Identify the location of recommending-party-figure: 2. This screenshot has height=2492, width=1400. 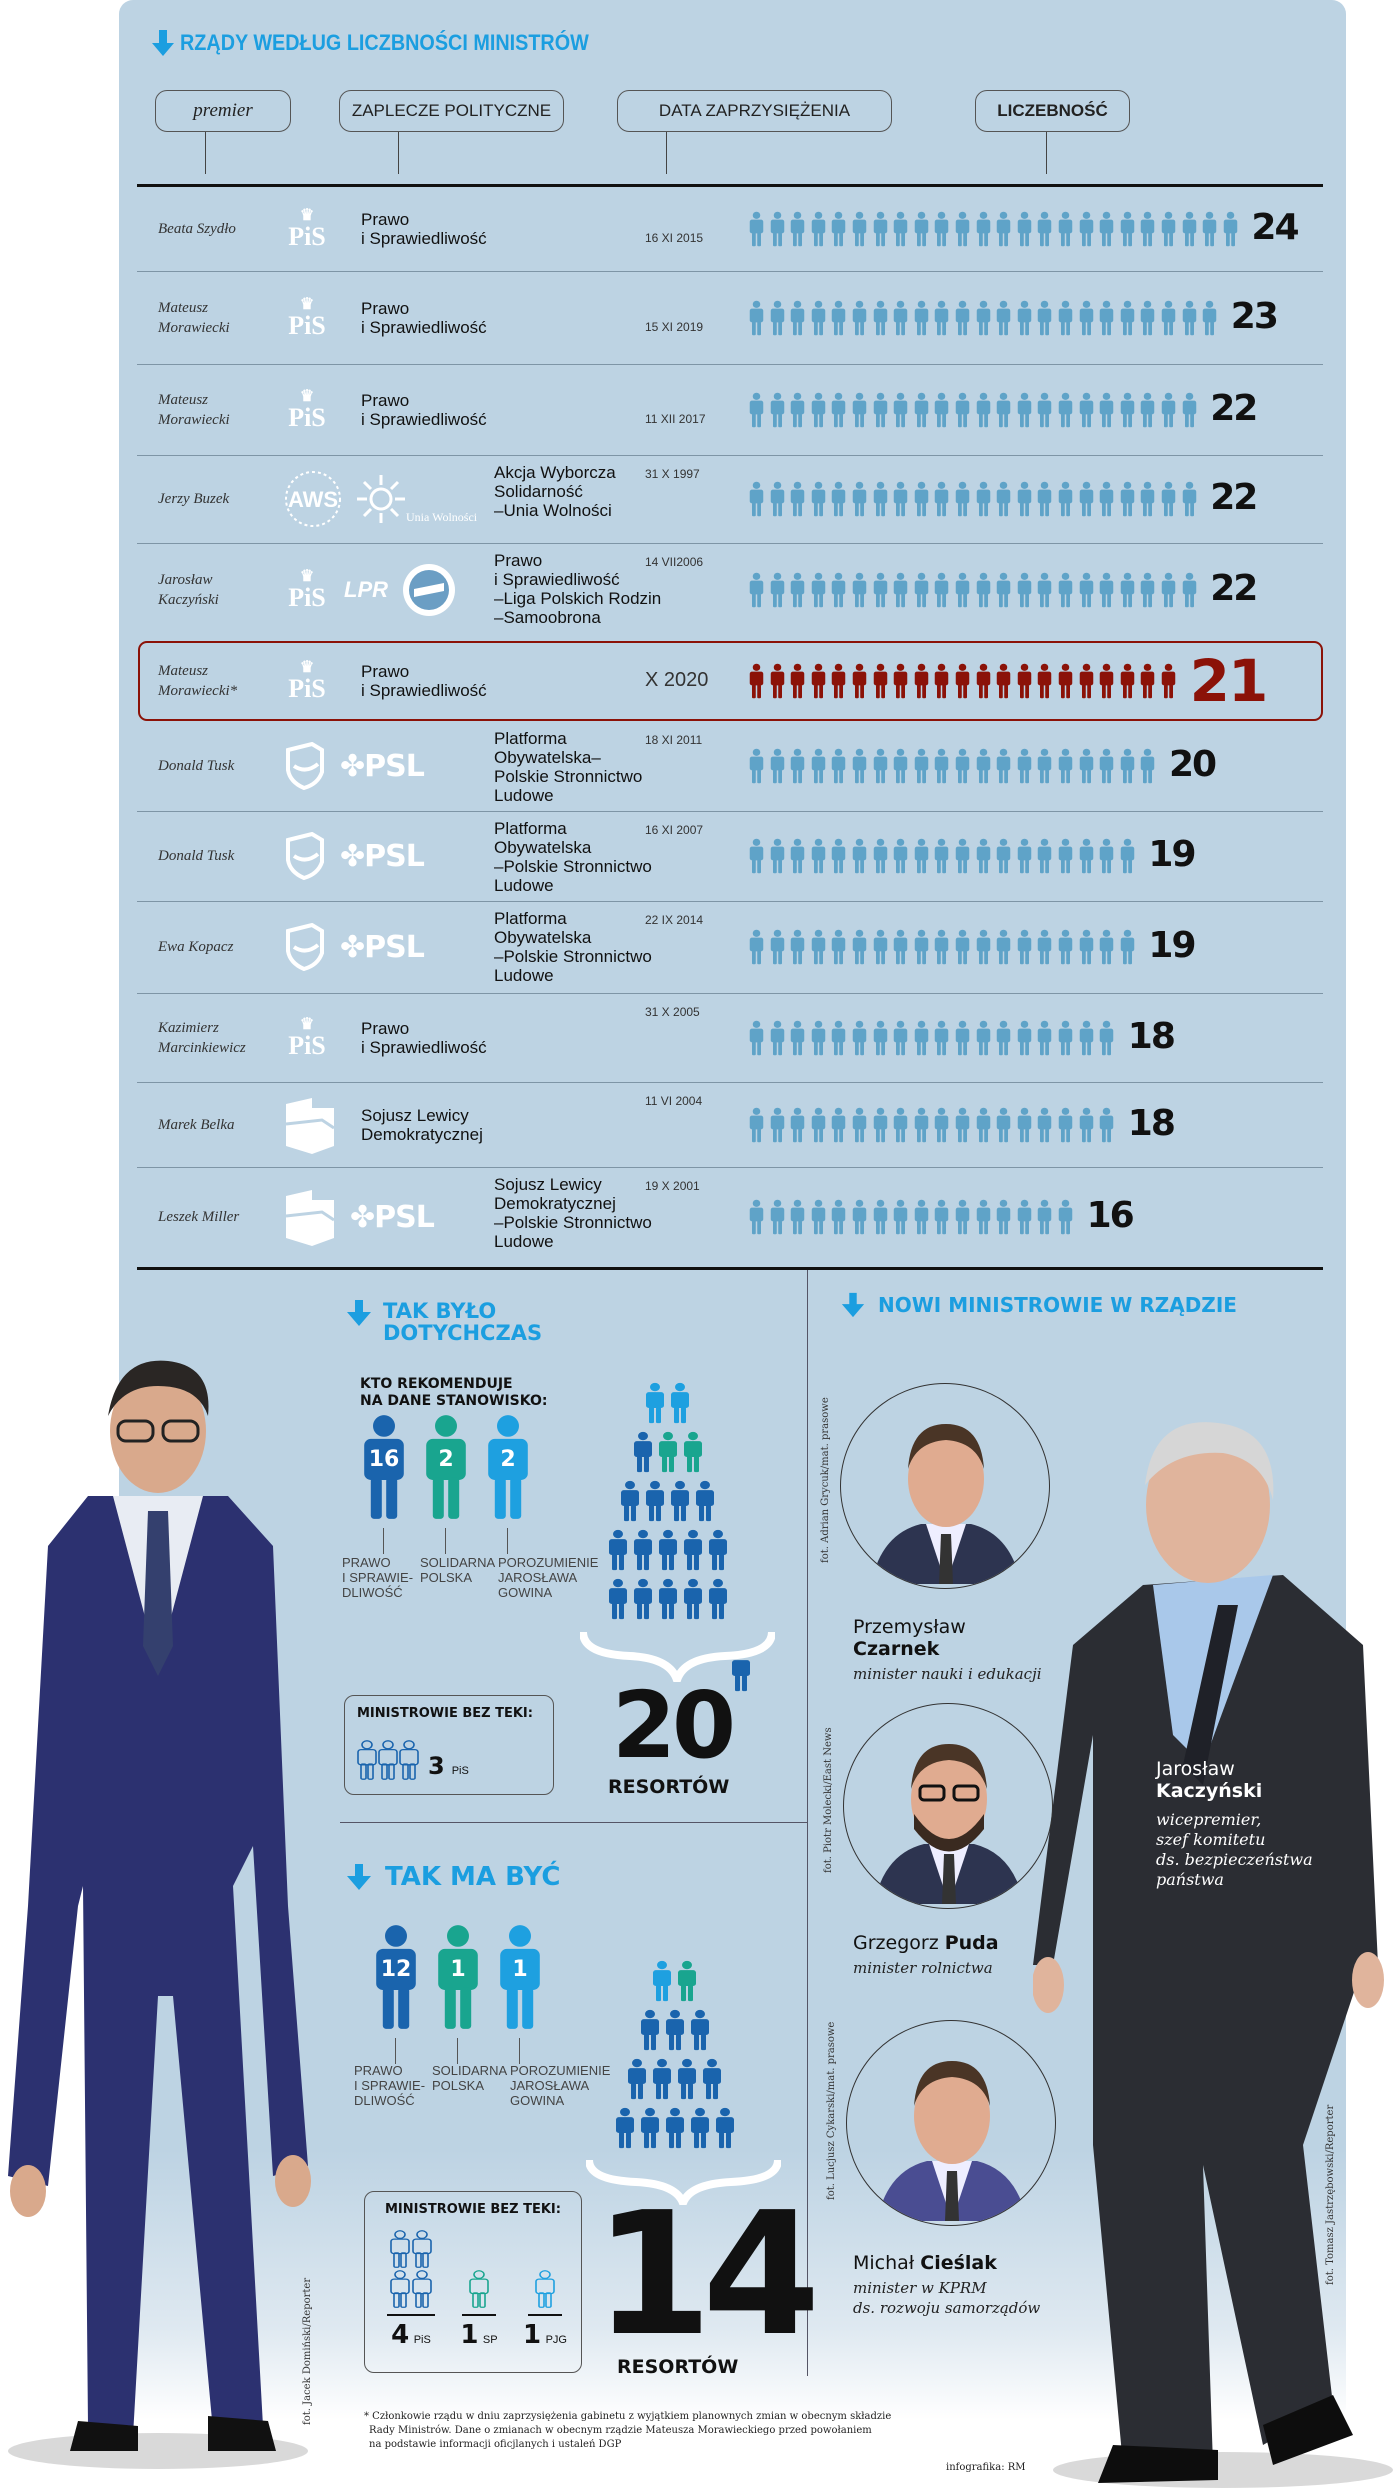
(508, 1469).